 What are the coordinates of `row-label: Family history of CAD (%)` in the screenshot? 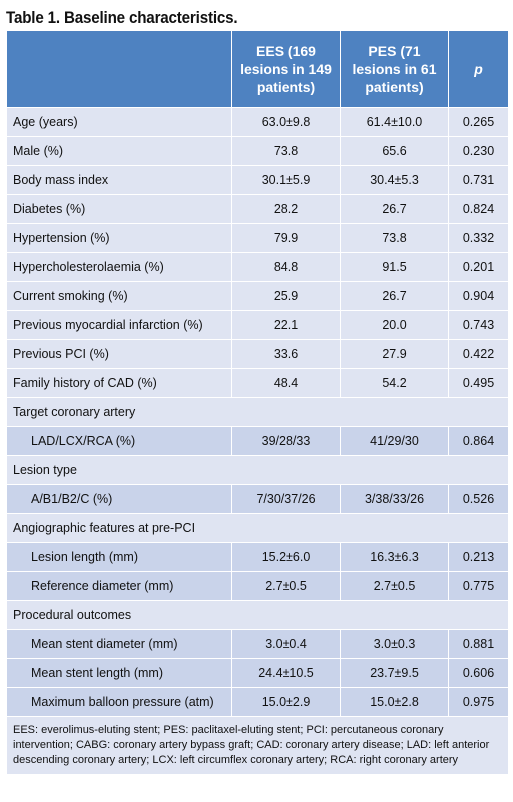 It's located at (119, 383).